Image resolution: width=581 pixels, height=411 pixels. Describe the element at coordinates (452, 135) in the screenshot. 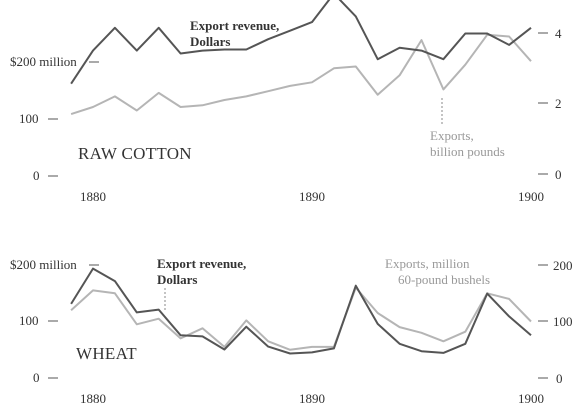

I see `cotton-exports-annotation-line1: Exports,` at that location.